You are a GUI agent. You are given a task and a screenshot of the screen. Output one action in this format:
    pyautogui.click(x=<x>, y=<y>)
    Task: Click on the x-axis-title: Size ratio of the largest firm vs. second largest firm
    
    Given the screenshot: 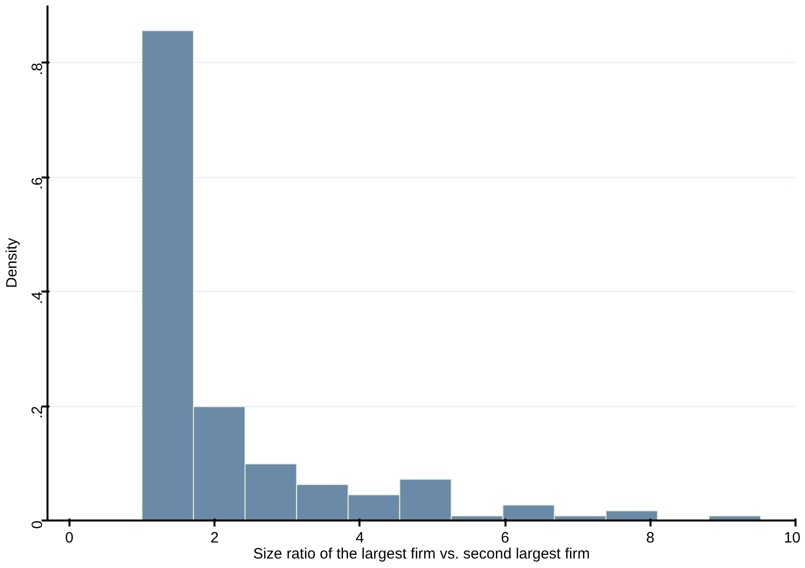 What is the action you would take?
    pyautogui.click(x=421, y=554)
    